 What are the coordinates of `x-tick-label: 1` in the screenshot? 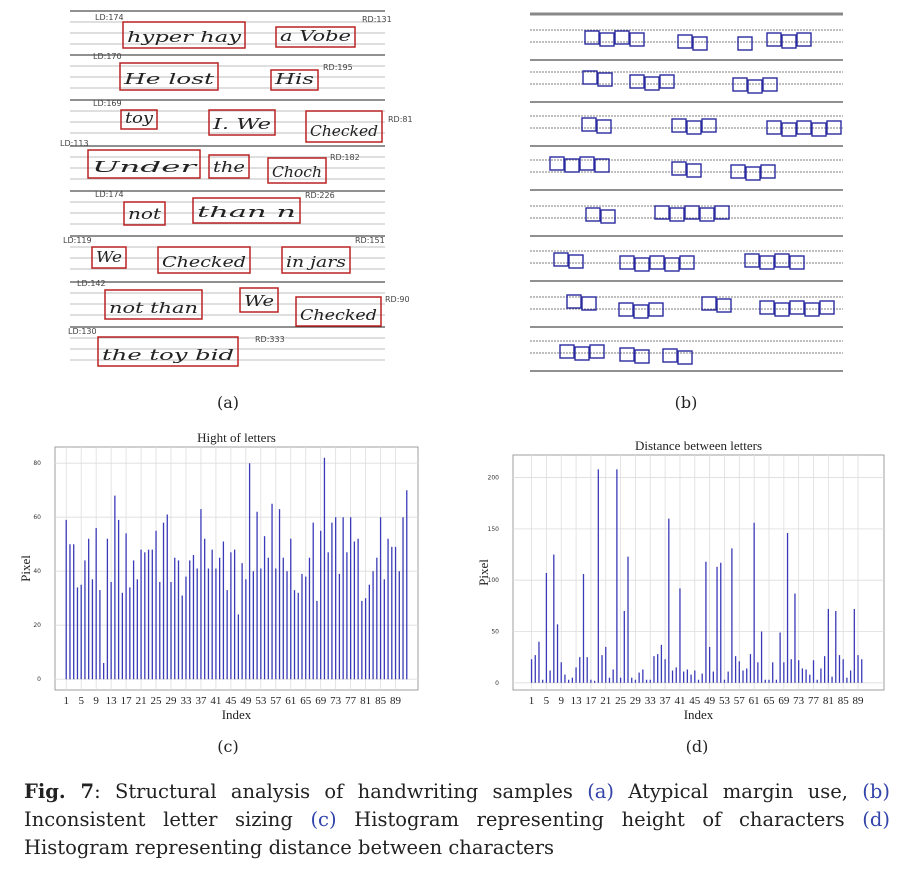 It's located at (532, 701).